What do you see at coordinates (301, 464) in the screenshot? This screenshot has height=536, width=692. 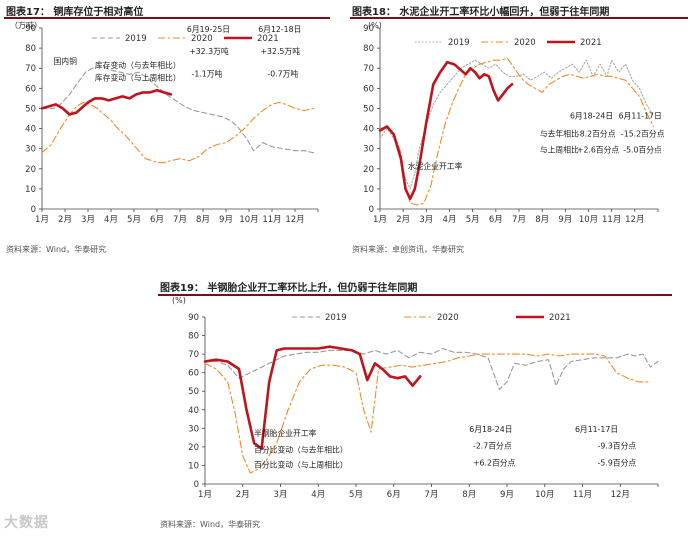 I see `chart-annotation: 百分比变动（与上周相比）` at bounding box center [301, 464].